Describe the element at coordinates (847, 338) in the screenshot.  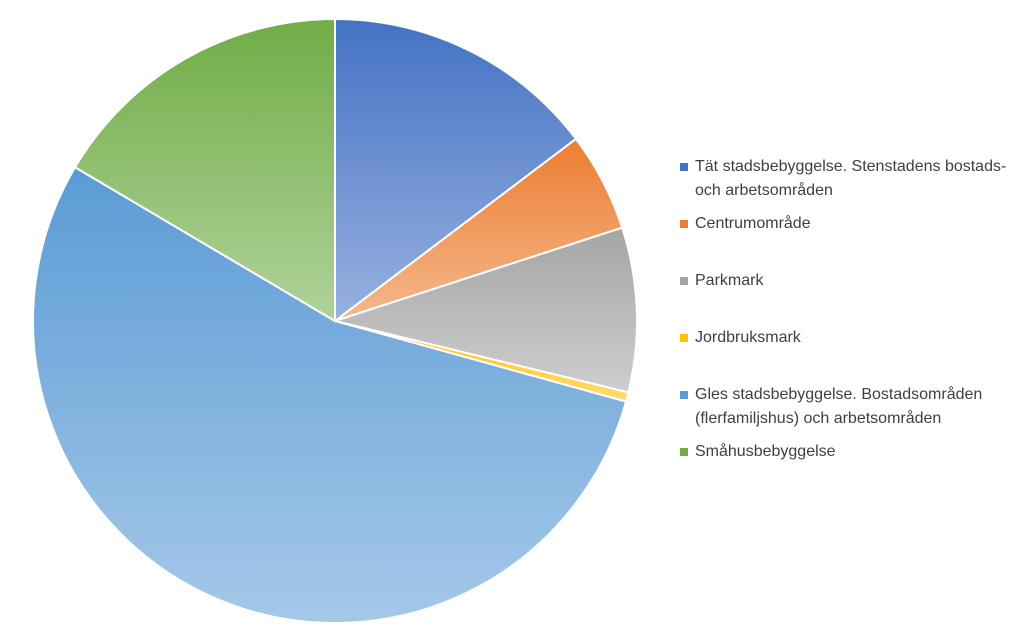
I see `legend-item: Jordbruksmark` at that location.